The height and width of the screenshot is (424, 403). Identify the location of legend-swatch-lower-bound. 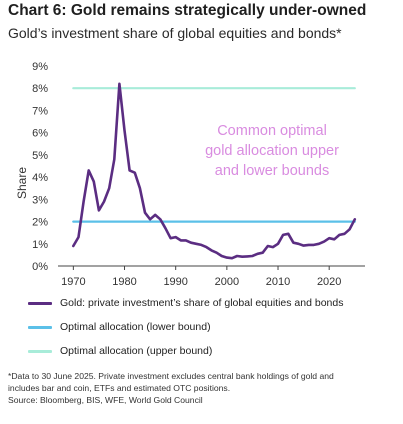
(40, 327).